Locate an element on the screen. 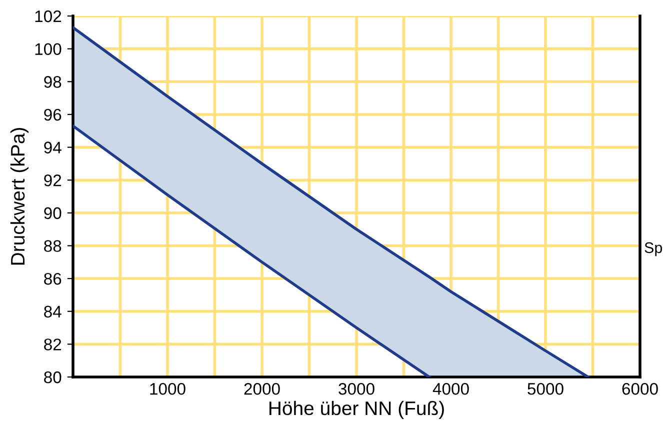 This screenshot has width=663, height=423. x-tick-label: 3000 is located at coordinates (356, 388).